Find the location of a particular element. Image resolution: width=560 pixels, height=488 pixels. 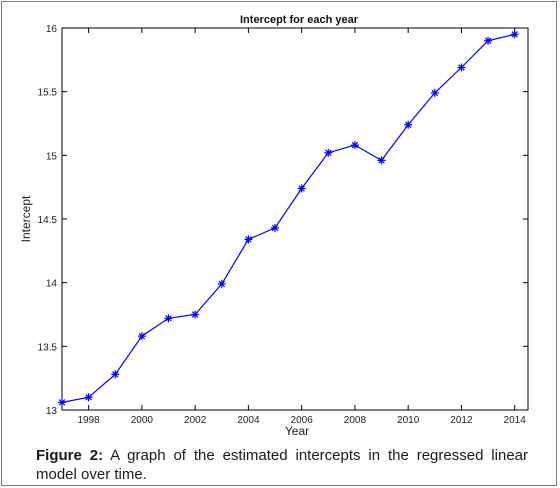

x-tick-label: 2002 is located at coordinates (195, 420).